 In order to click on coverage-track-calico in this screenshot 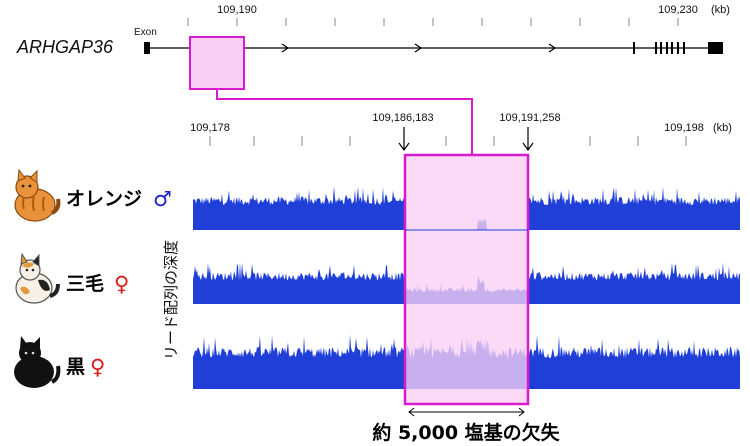, I will do `click(466, 283)`.